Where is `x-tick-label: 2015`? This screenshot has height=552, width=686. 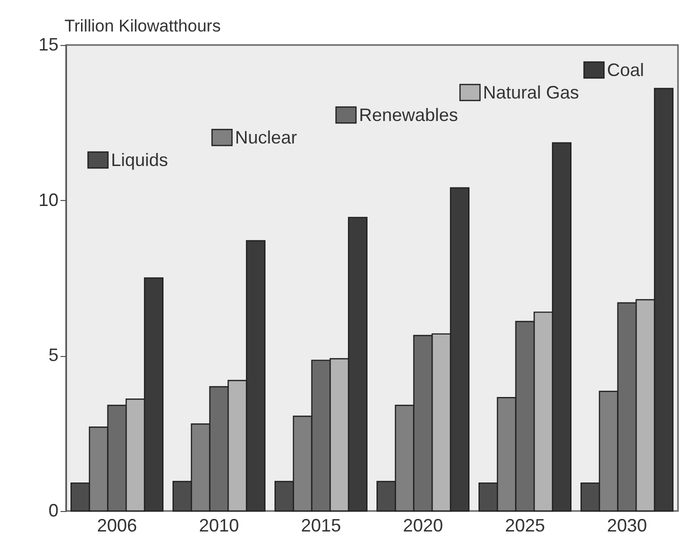 x-tick-label: 2015 is located at coordinates (321, 526).